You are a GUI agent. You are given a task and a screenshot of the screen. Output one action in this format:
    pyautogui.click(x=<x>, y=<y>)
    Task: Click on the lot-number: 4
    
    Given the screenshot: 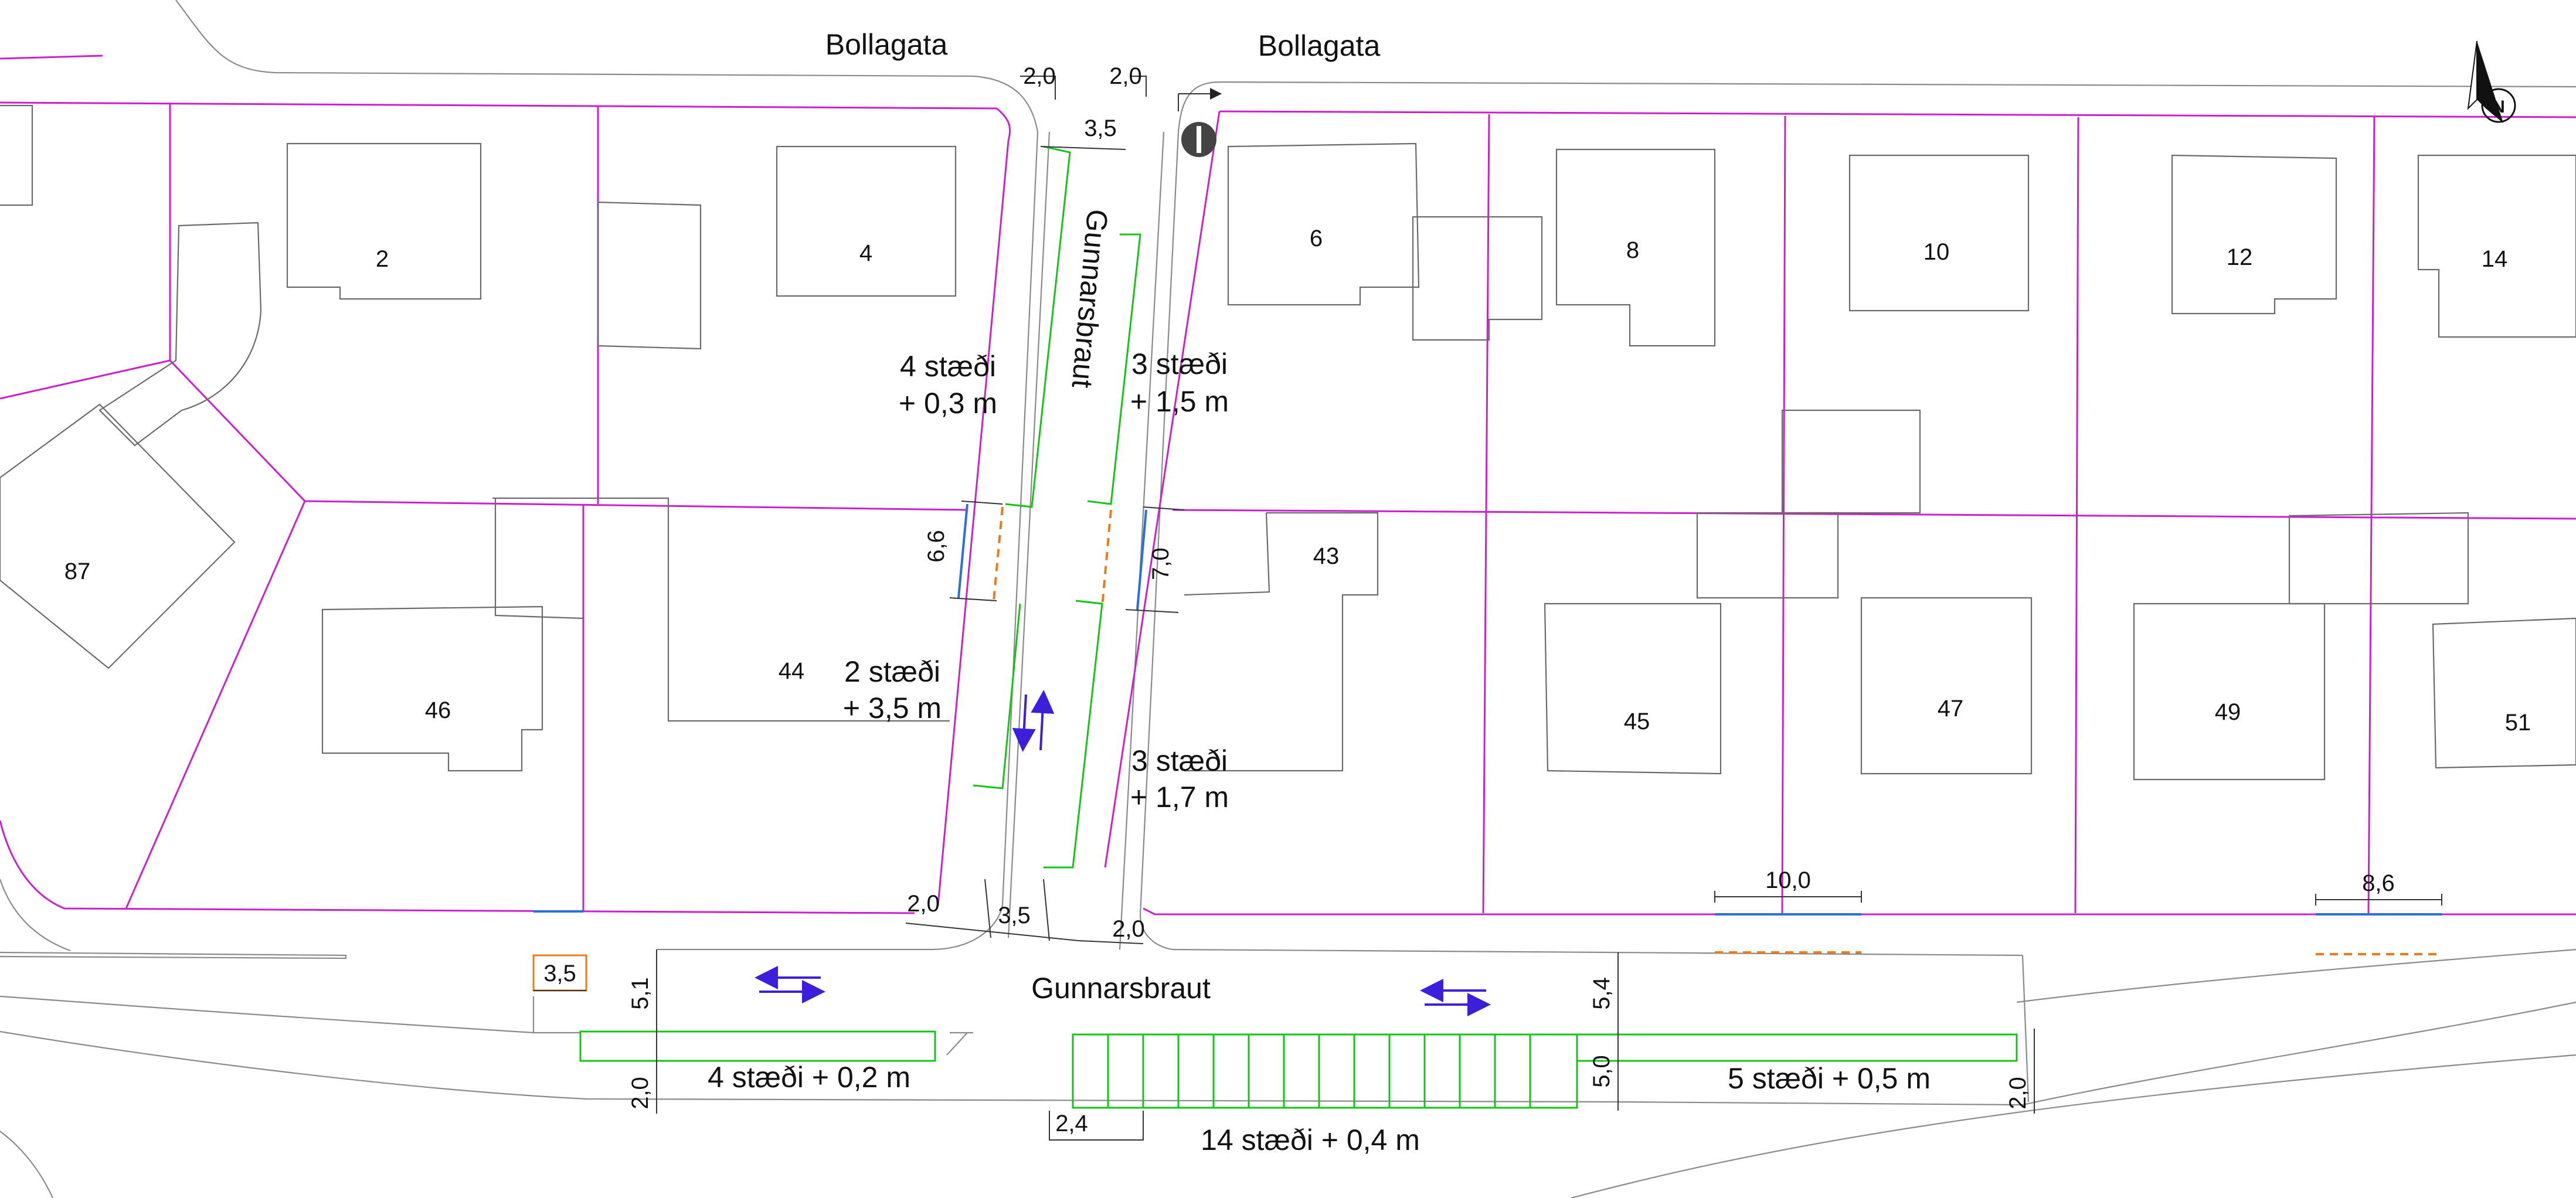 What is the action you would take?
    pyautogui.click(x=865, y=253)
    